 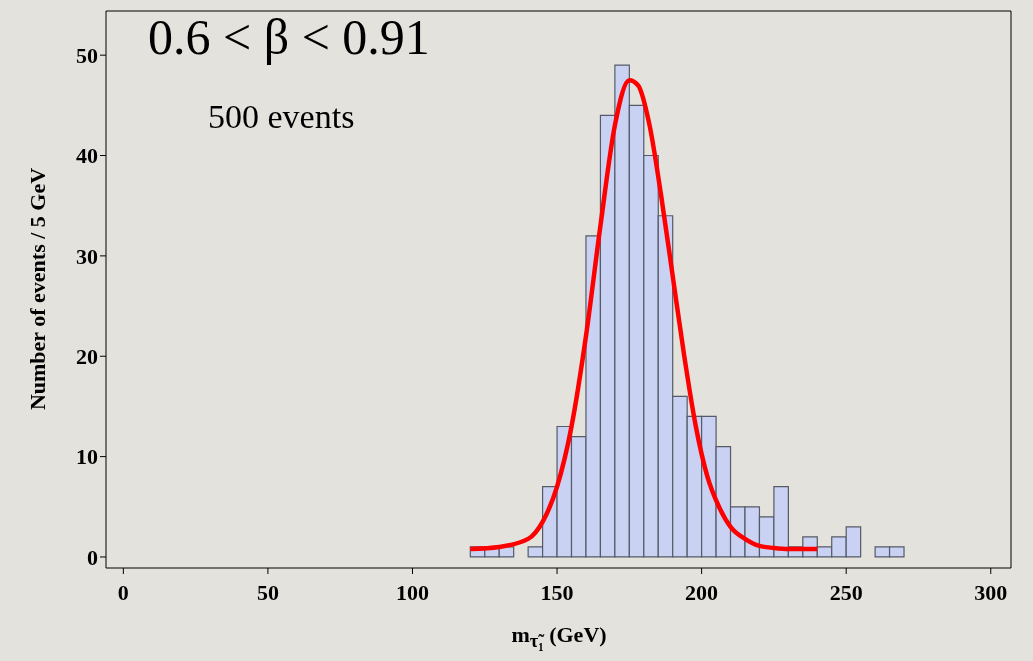 What do you see at coordinates (87, 156) in the screenshot?
I see `y-tick-label: 40` at bounding box center [87, 156].